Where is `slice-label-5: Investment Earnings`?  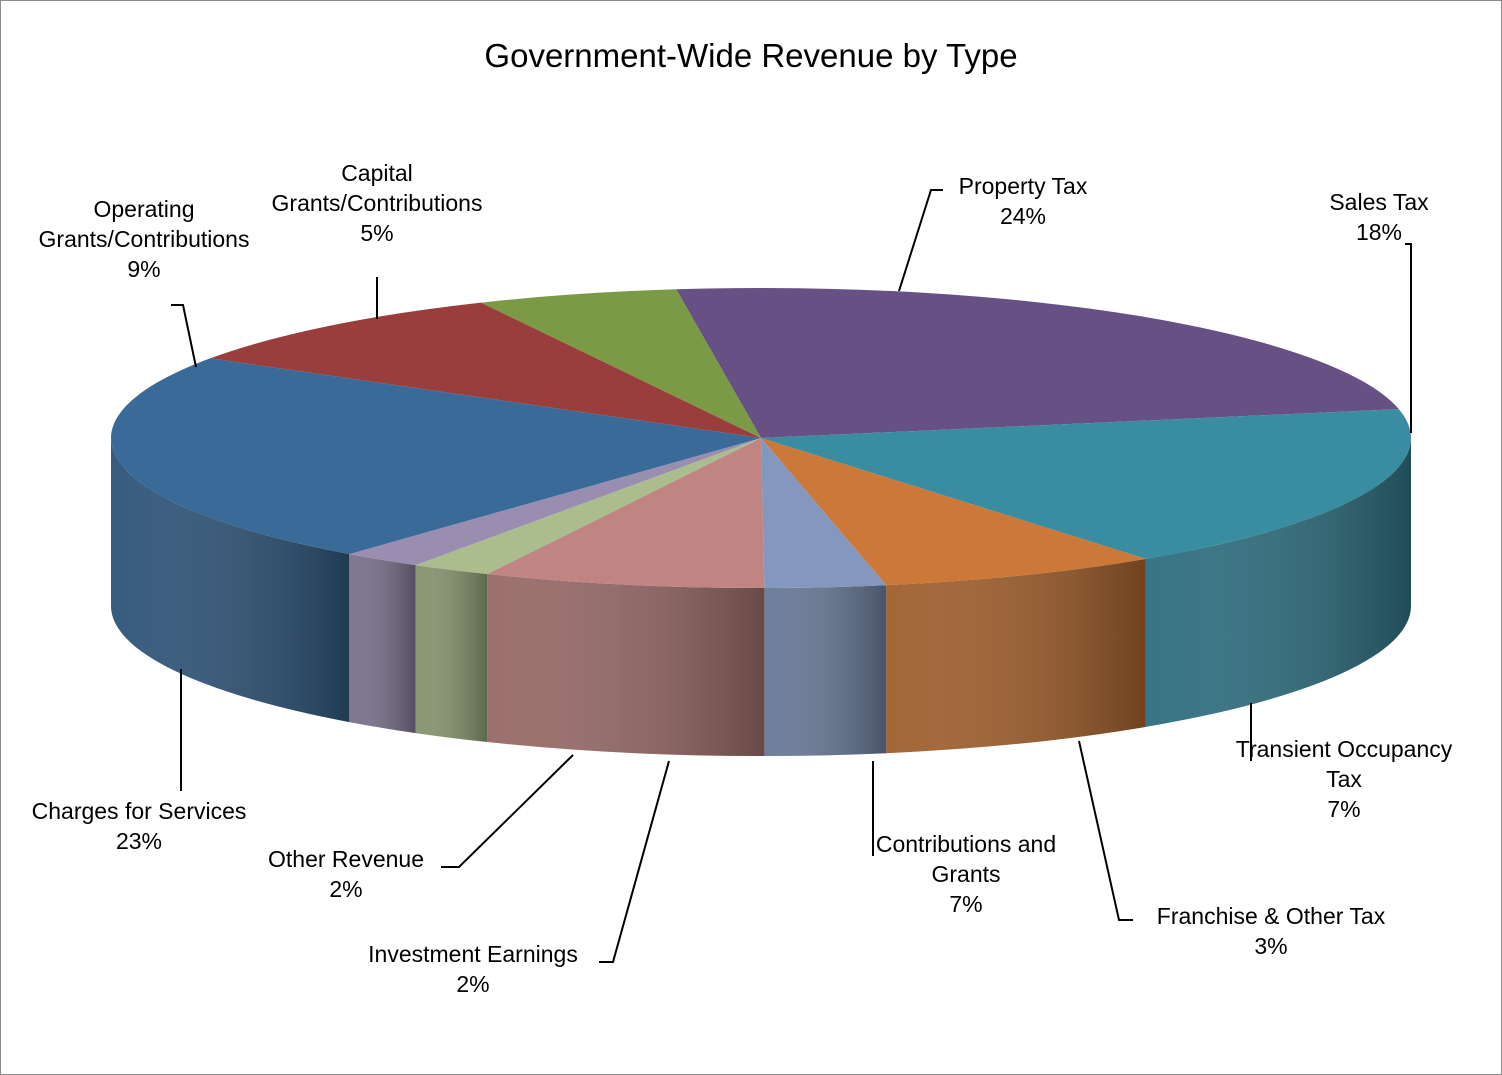
slice-label-5: Investment Earnings is located at coordinates (473, 954).